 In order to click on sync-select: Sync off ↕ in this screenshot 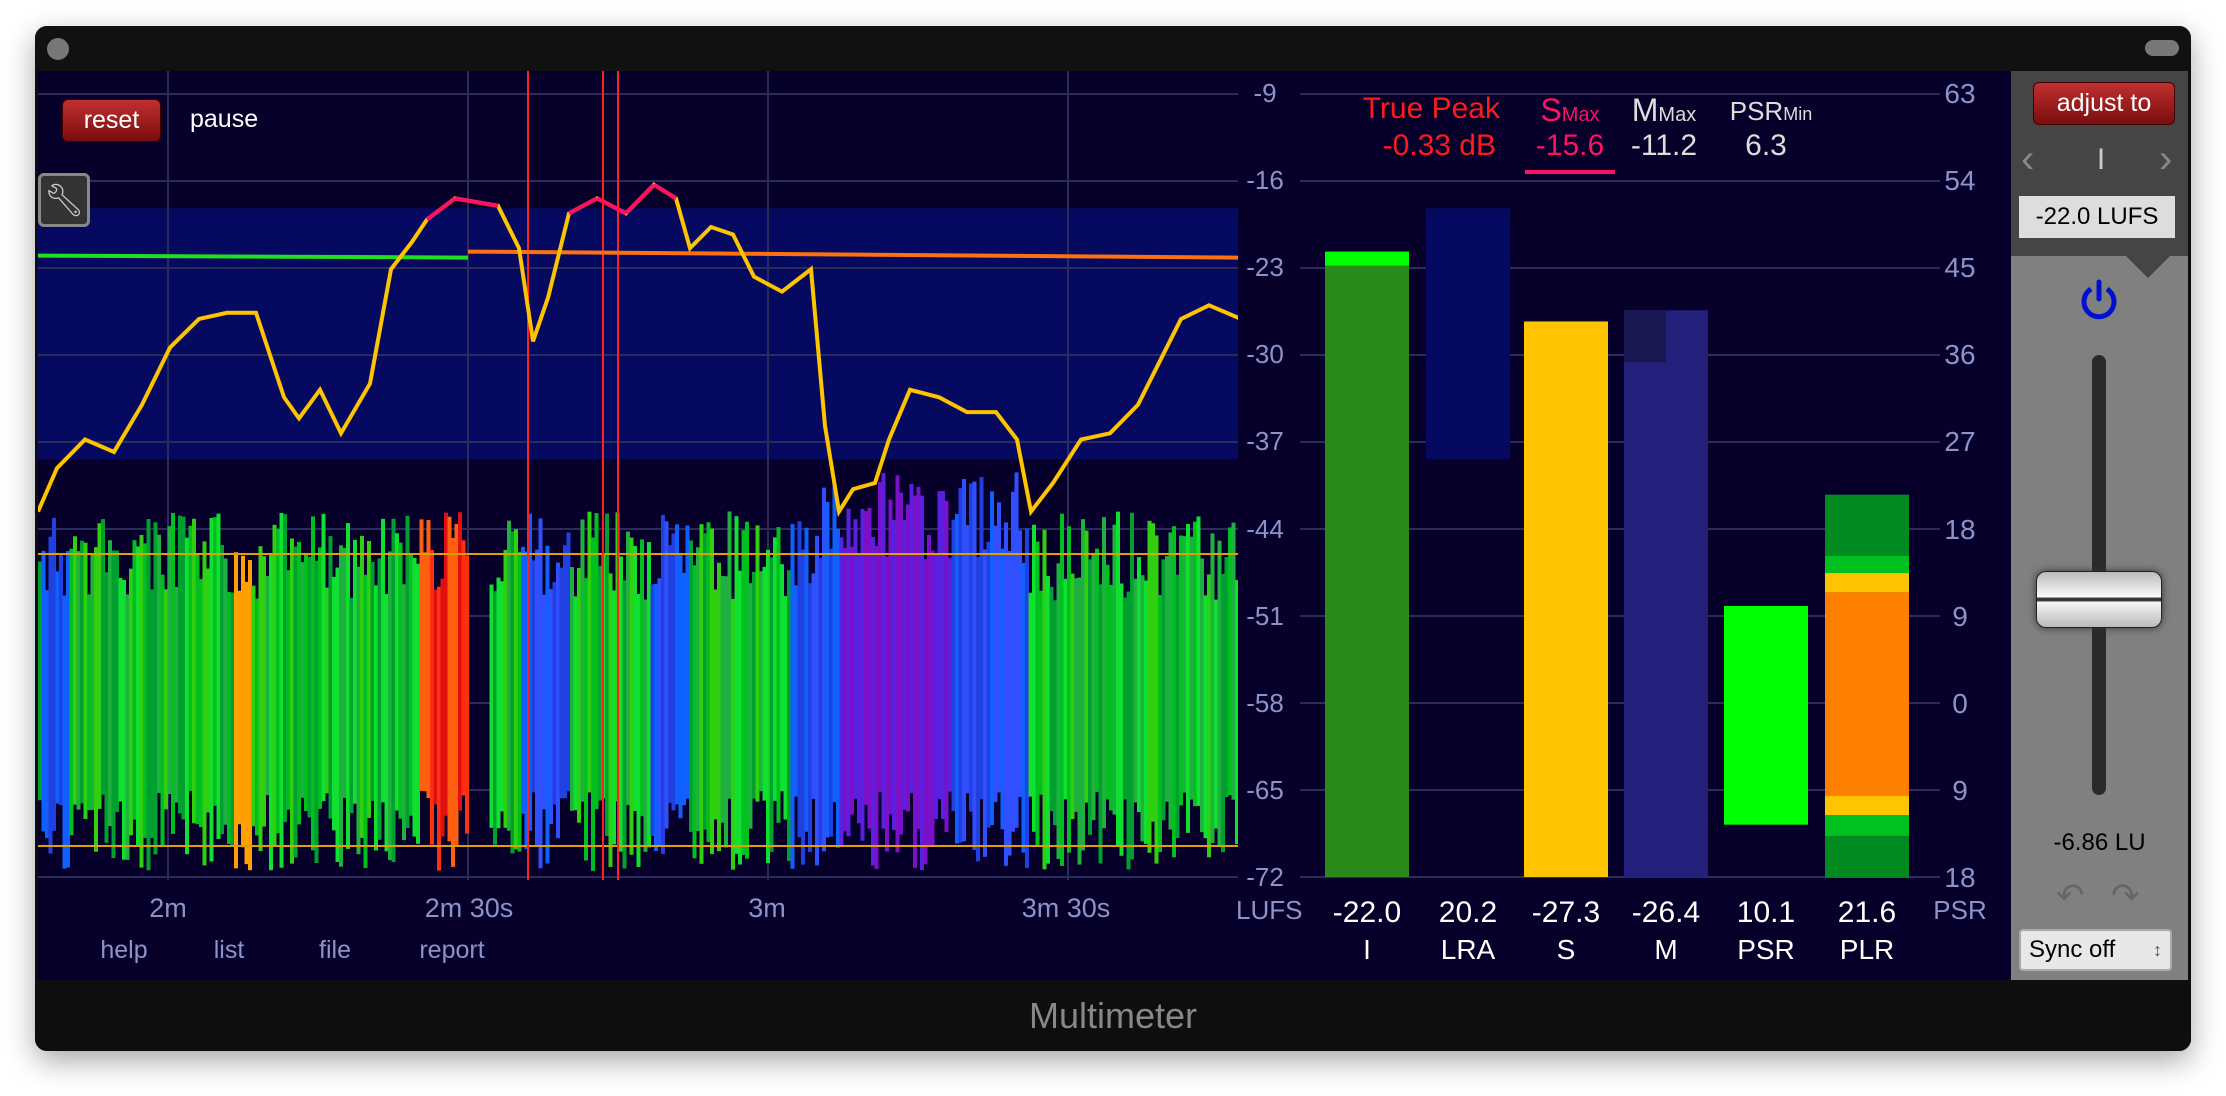, I will do `click(2095, 950)`.